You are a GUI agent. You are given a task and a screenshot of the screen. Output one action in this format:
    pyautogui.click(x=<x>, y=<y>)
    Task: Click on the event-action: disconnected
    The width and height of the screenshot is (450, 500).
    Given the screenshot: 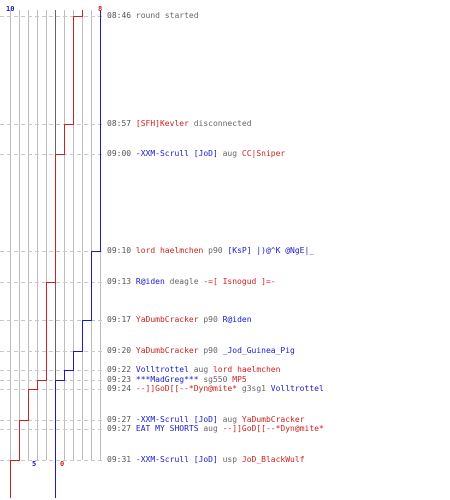 What is the action you would take?
    pyautogui.click(x=220, y=123)
    